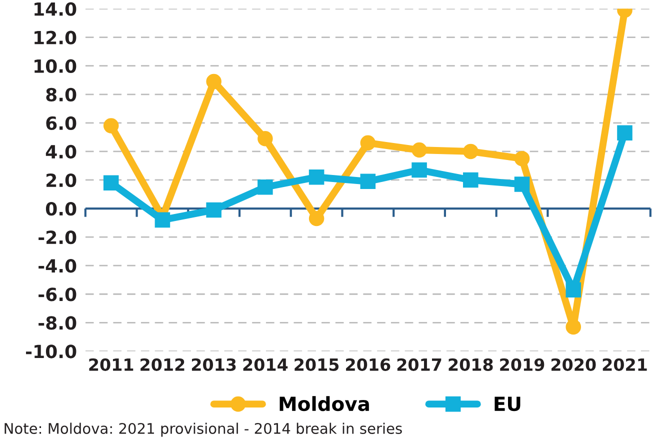 This screenshot has height=439, width=657. What do you see at coordinates (214, 364) in the screenshot?
I see `x-tick-label: 2013` at bounding box center [214, 364].